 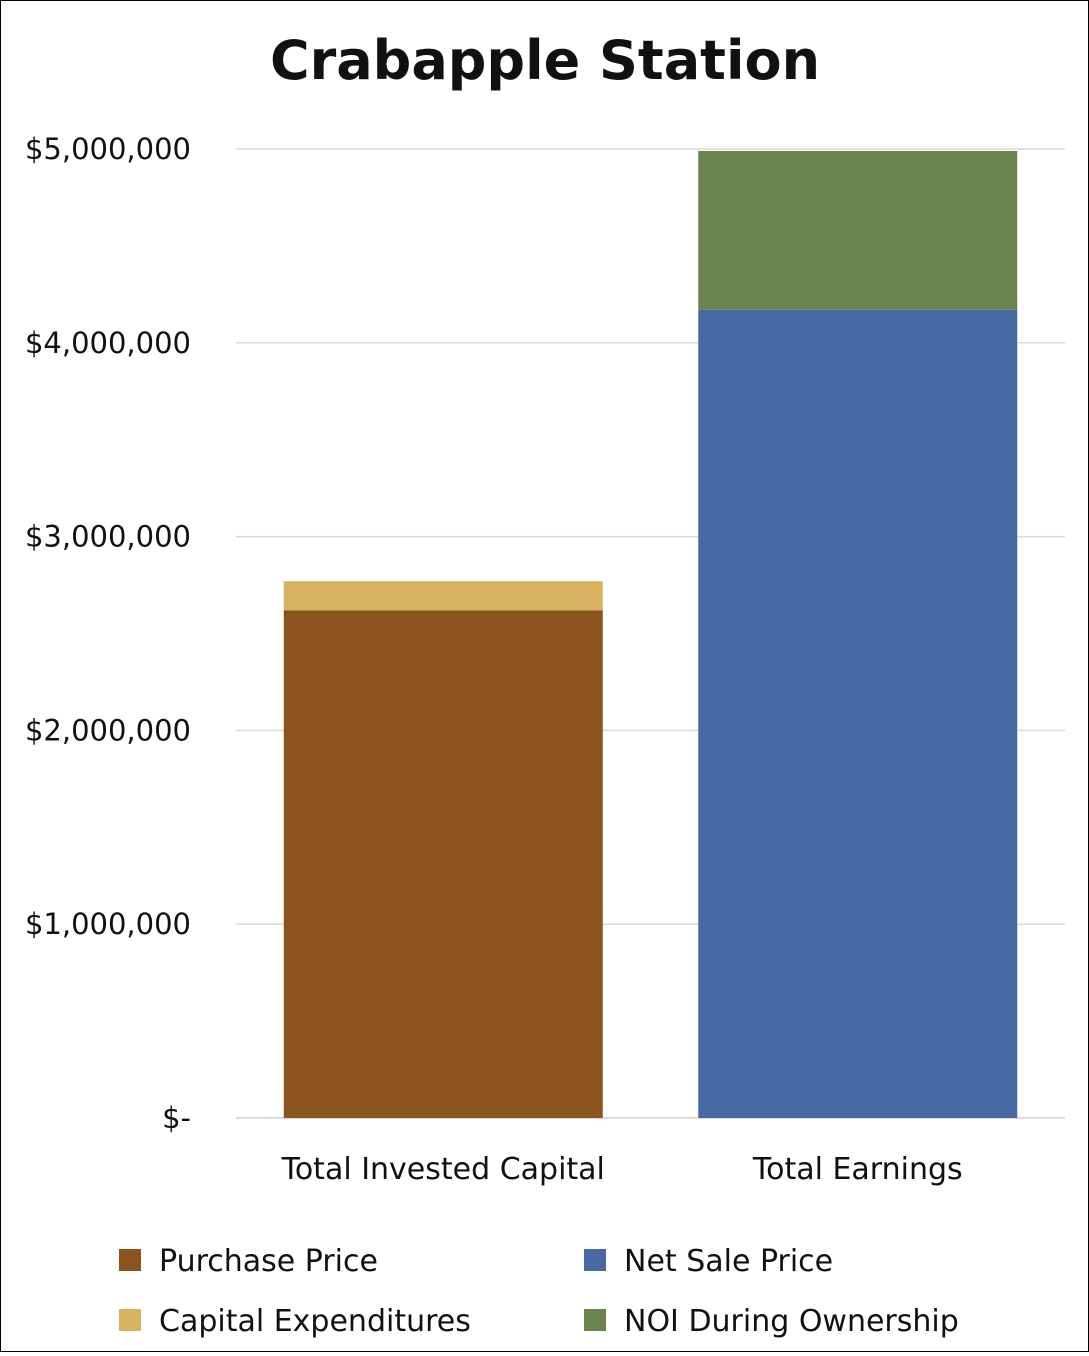 I want to click on bar-segment-capital-expenditures, so click(x=443, y=596).